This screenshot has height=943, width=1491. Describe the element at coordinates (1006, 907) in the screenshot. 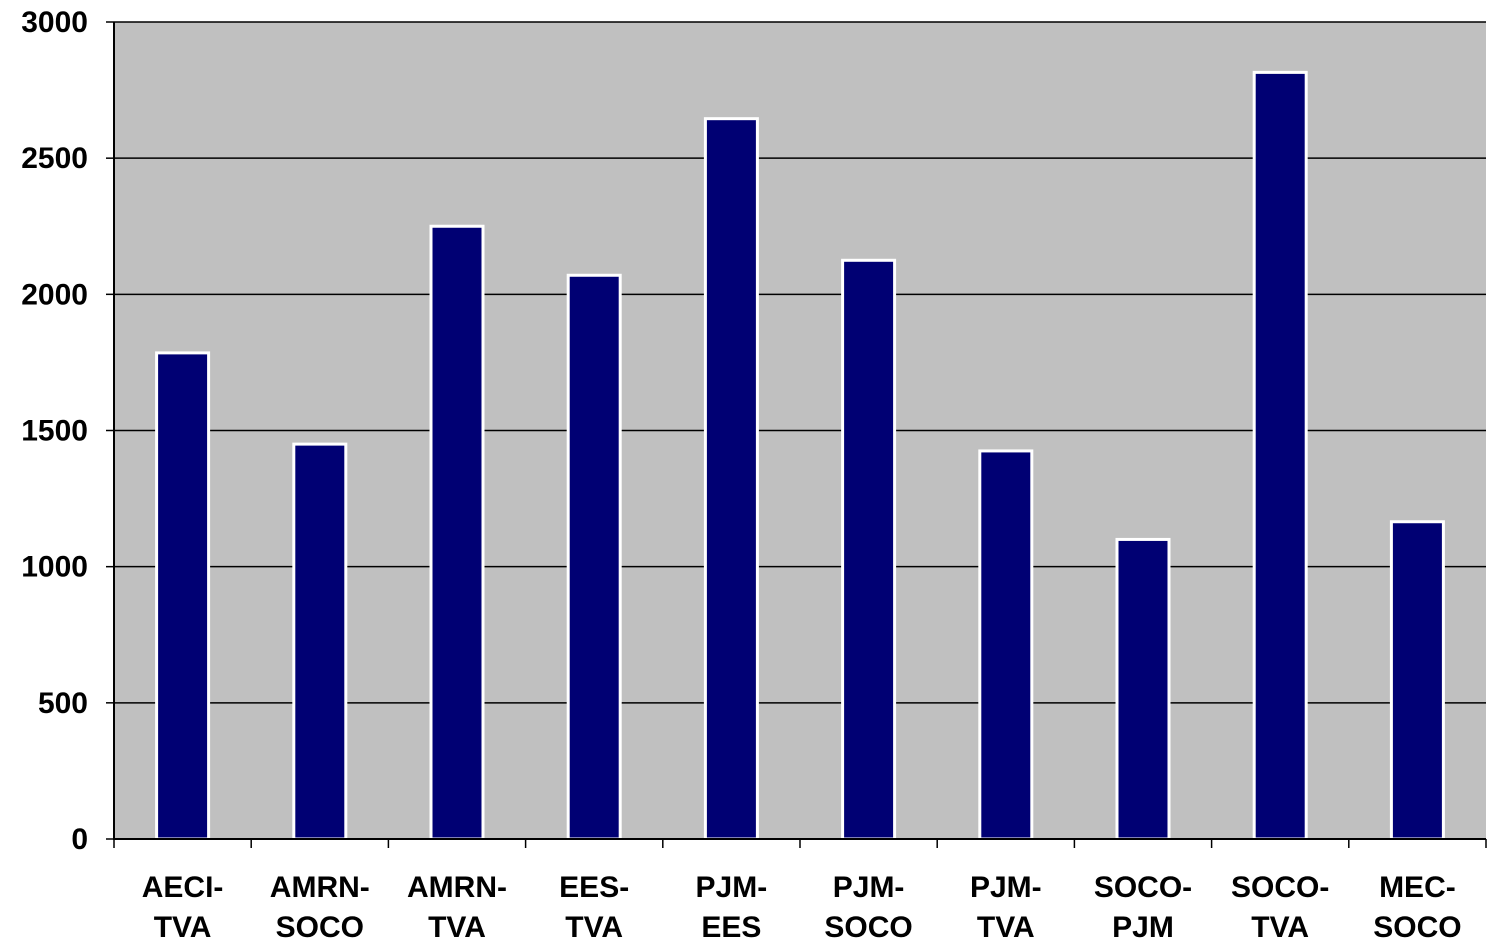

I see `x-tick-label: PJM- TVA` at that location.